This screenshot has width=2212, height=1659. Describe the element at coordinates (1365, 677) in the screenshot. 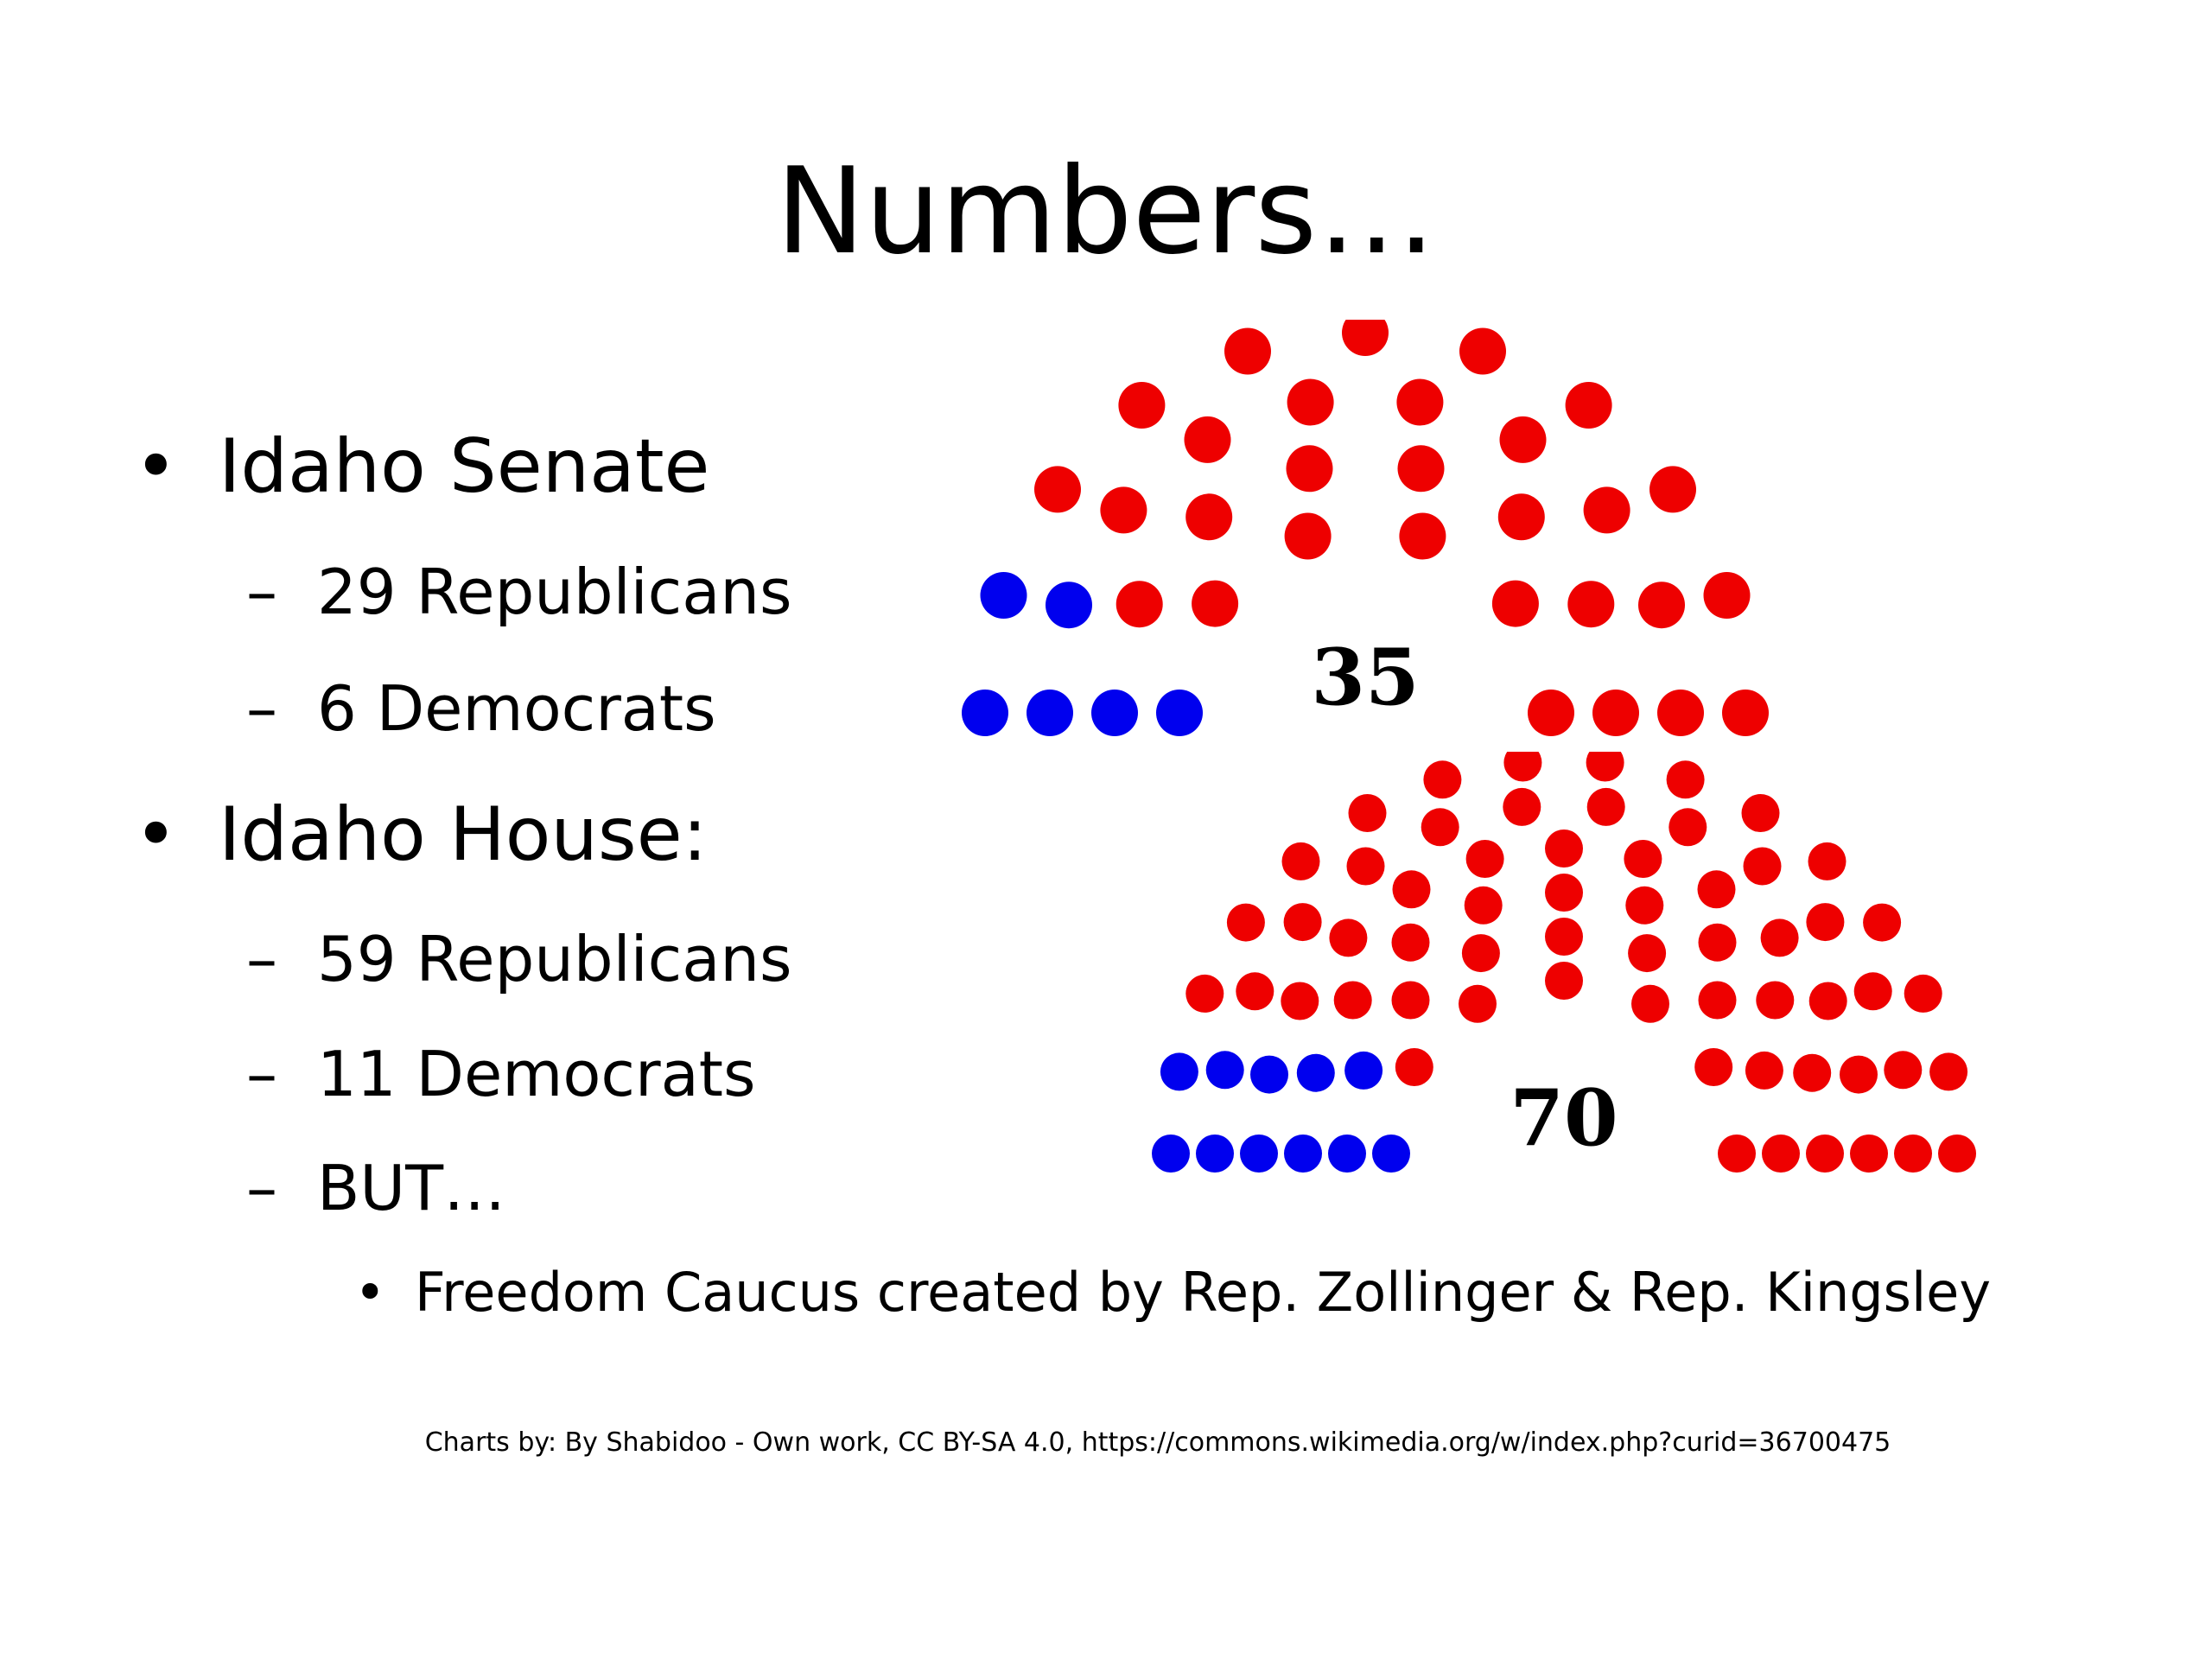

I see `total-seats-label: 35` at that location.